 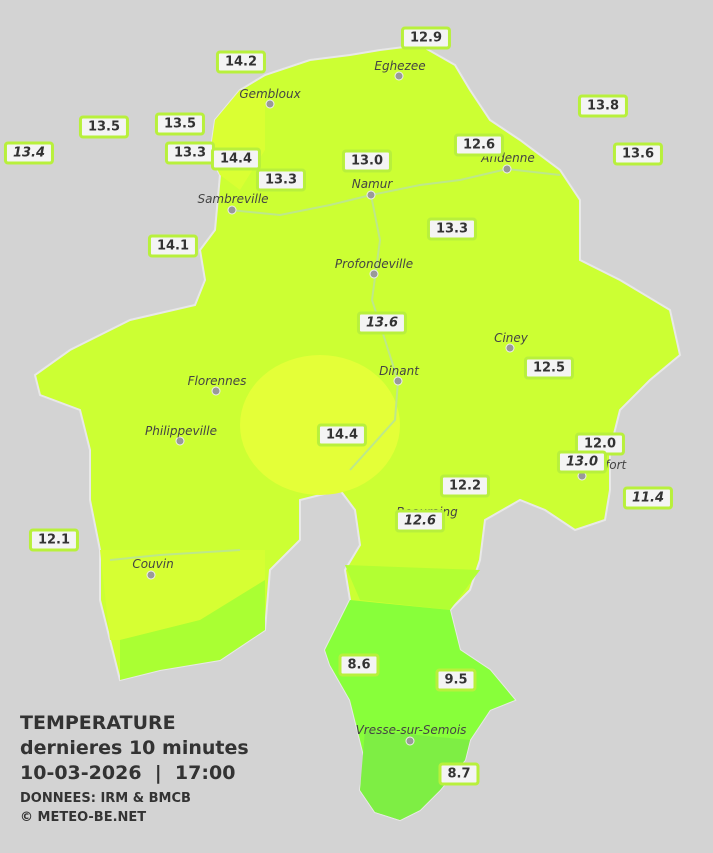 What do you see at coordinates (233, 199) in the screenshot?
I see `city-label: Sambreville` at bounding box center [233, 199].